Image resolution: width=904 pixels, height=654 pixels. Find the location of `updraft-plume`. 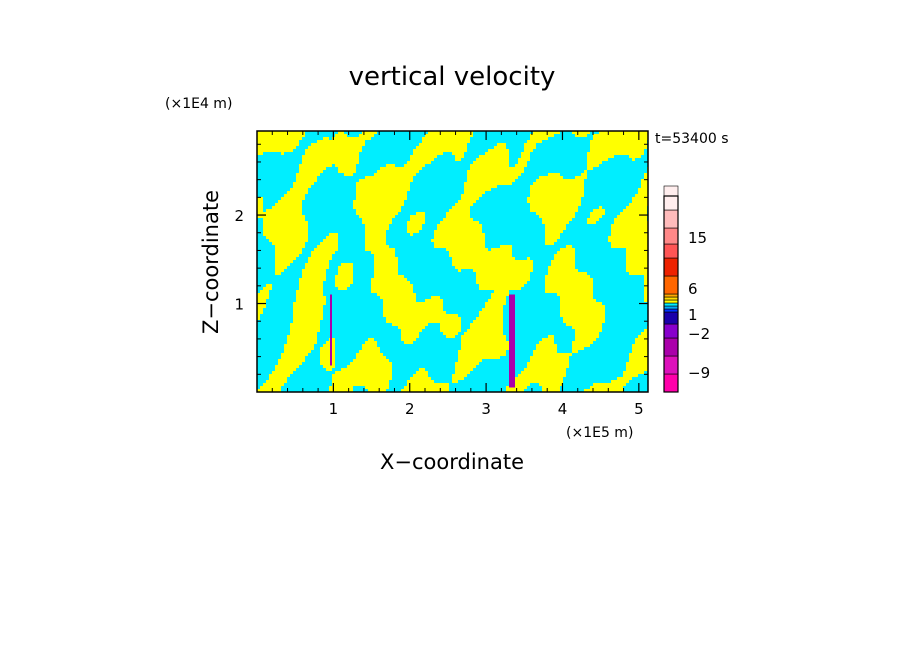

updraft-plume is located at coordinates (331, 330).